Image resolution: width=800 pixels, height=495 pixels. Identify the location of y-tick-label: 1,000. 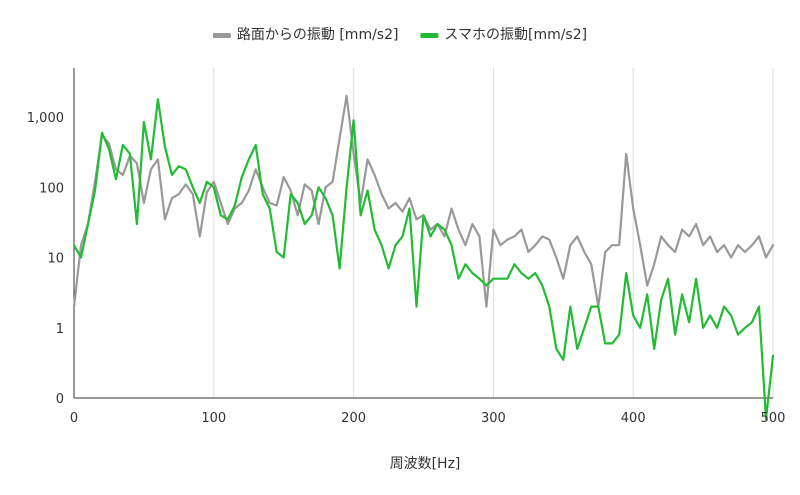
(45, 118).